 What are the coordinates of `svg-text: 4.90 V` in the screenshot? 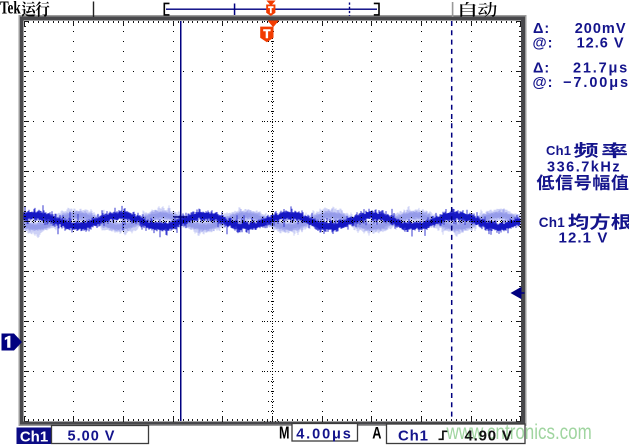 It's located at (489, 435).